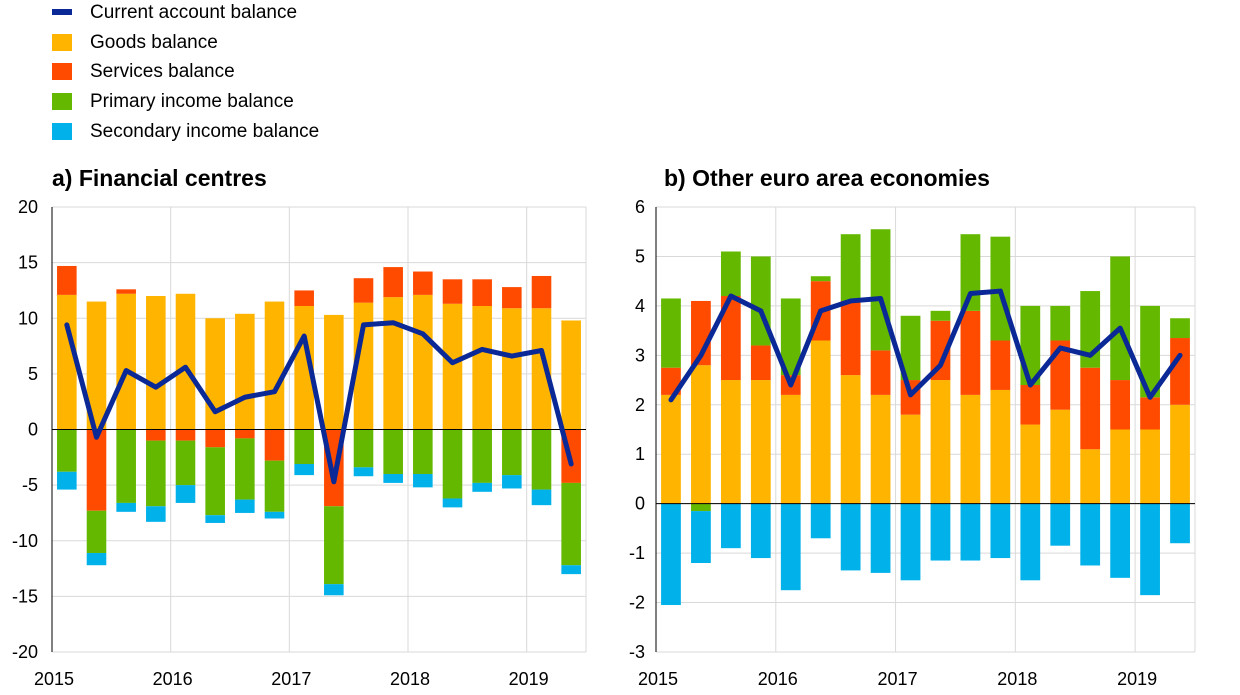 This screenshot has height=695, width=1240. What do you see at coordinates (159, 178) in the screenshot?
I see `panel-title: a) Financial centres` at bounding box center [159, 178].